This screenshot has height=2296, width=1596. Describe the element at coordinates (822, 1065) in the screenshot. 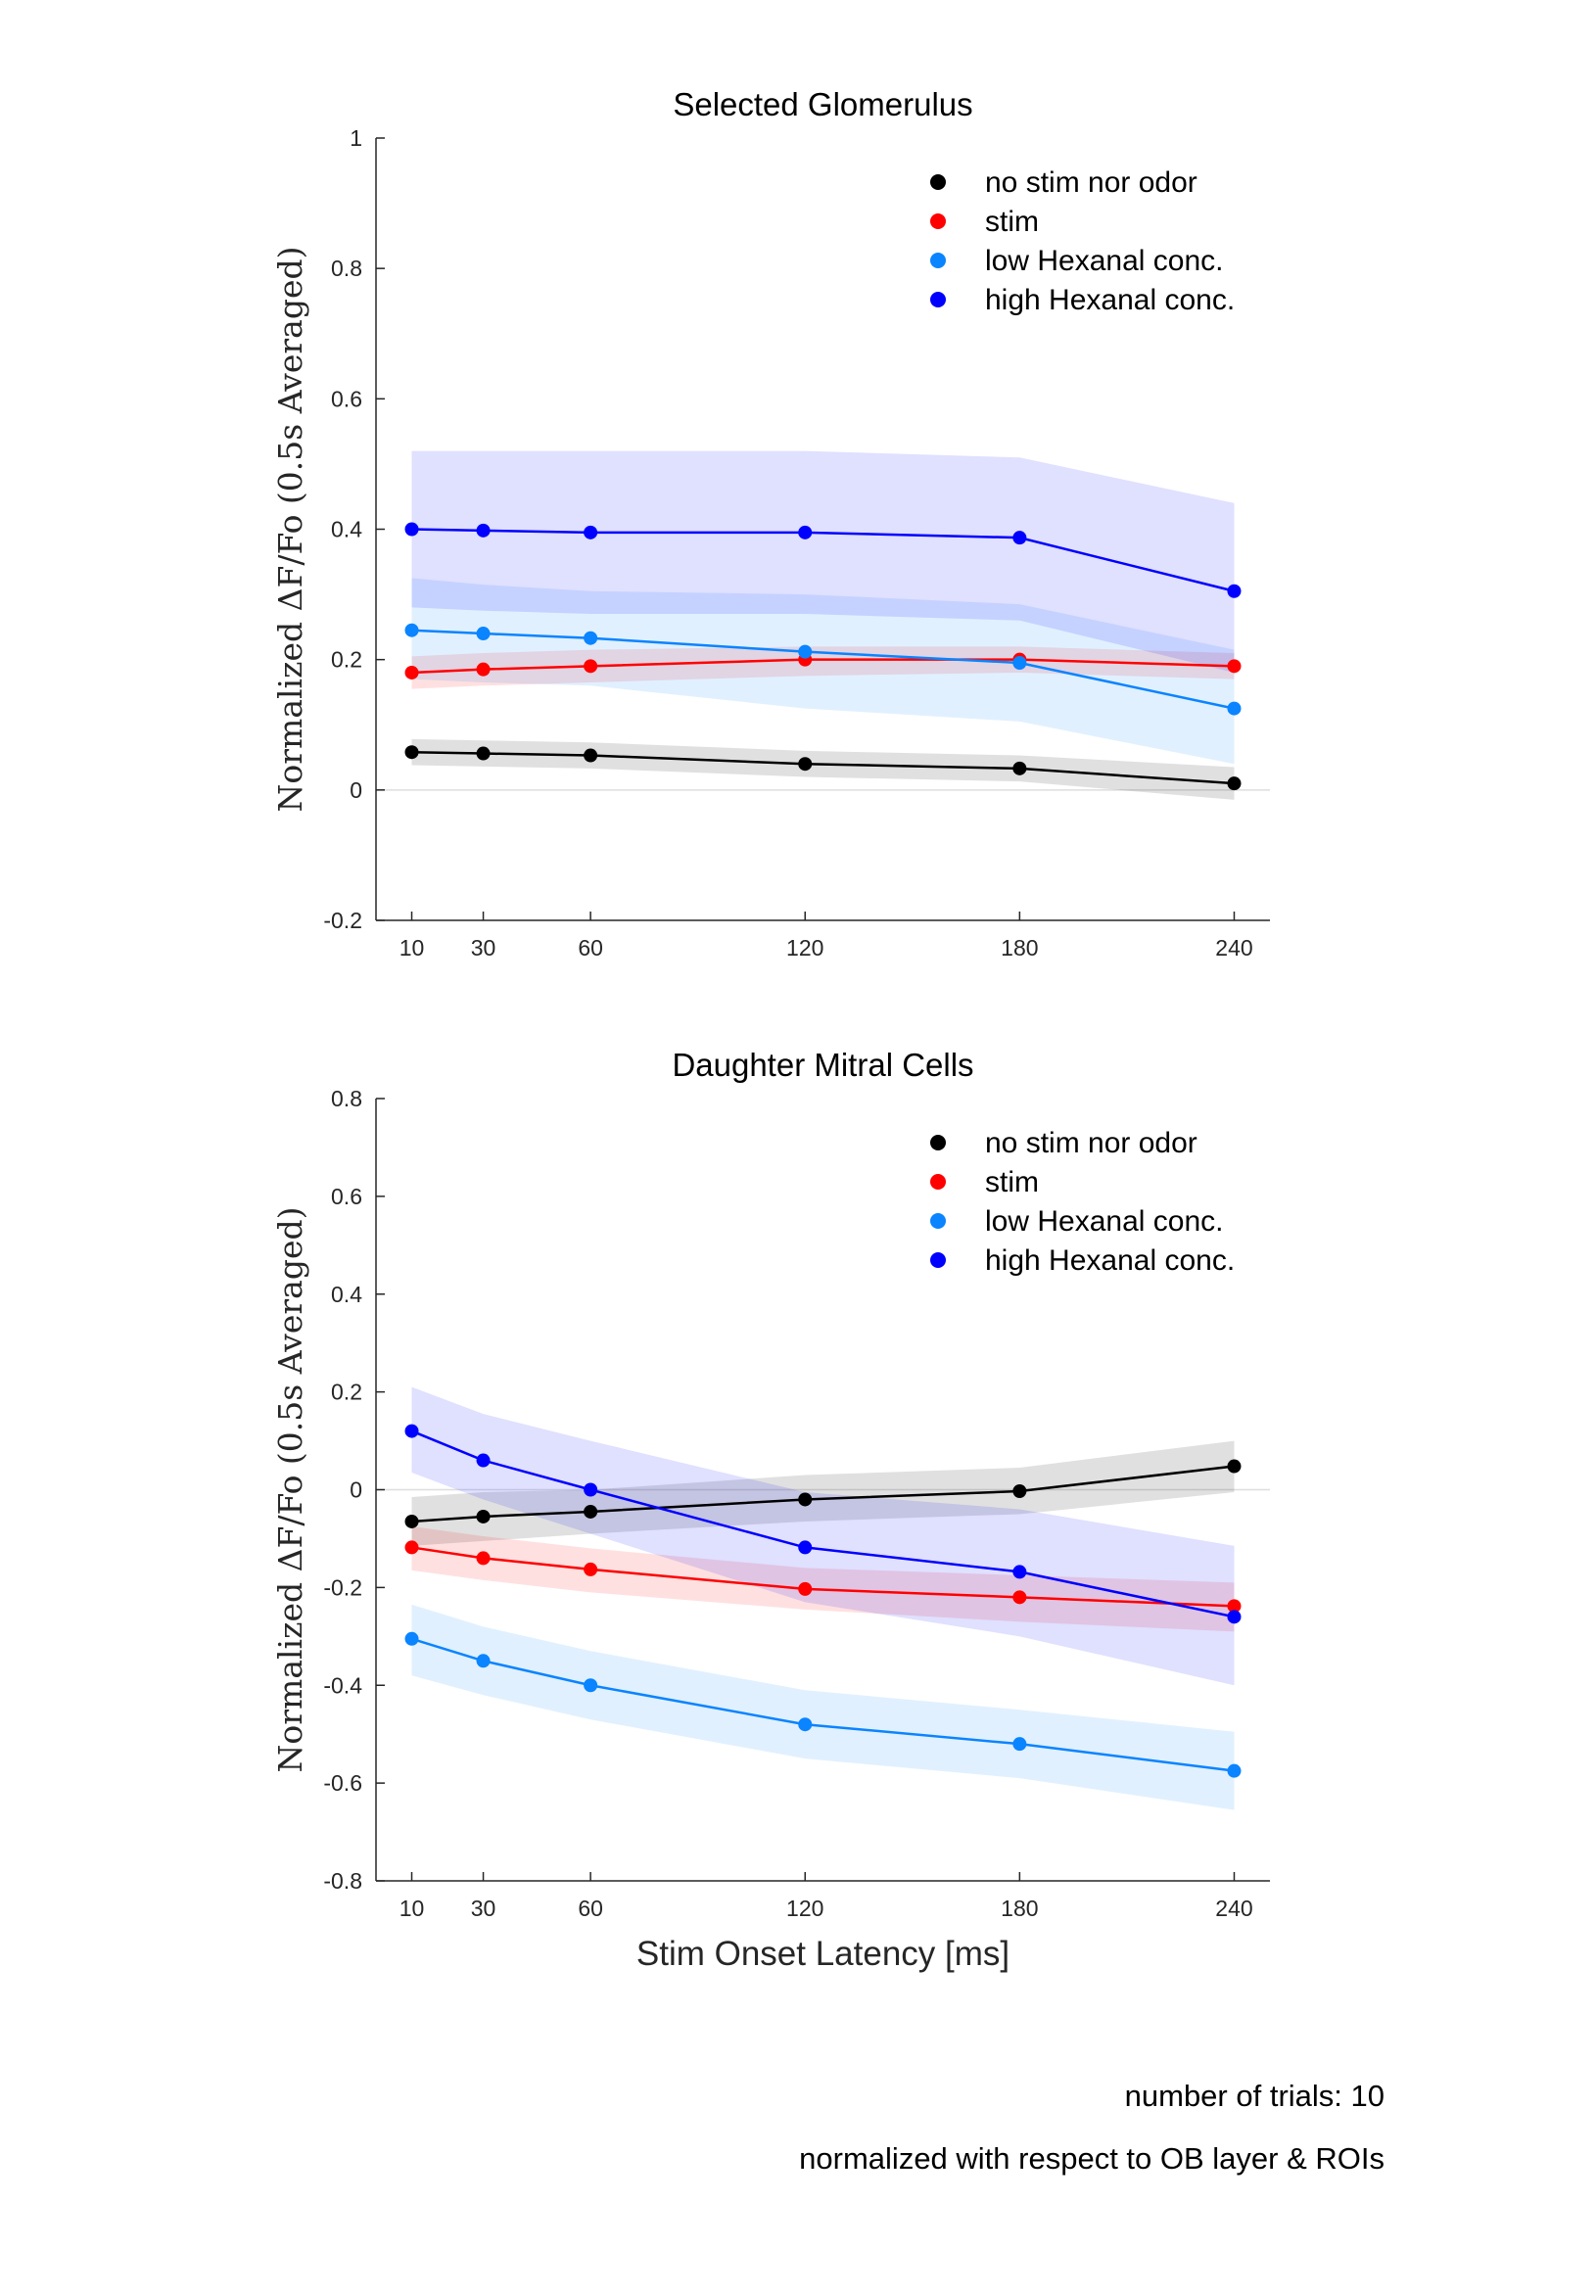

I see `chart-title: Daughter Mitral Cells` at that location.